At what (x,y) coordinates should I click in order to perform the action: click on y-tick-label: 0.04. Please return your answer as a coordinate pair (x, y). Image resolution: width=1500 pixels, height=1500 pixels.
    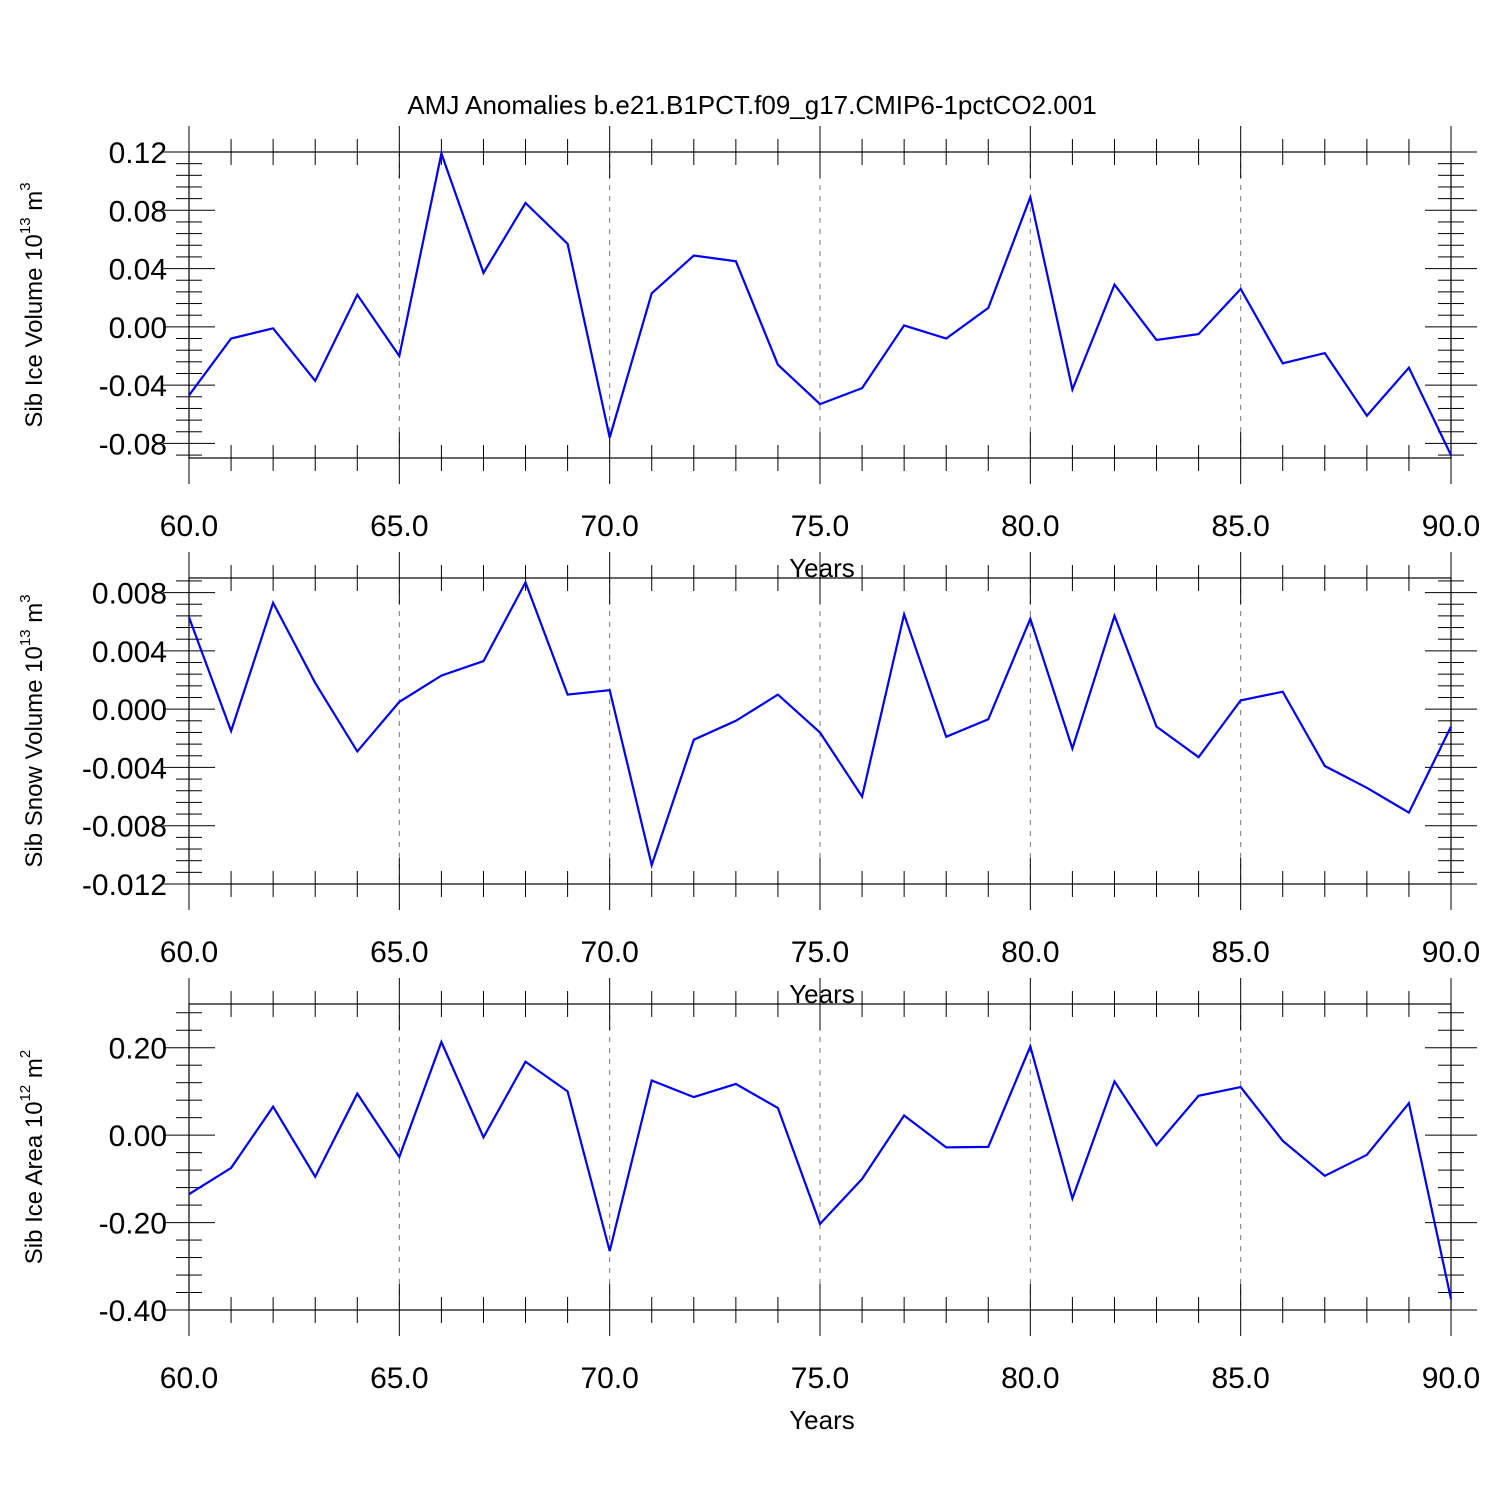
    Looking at the image, I should click on (138, 270).